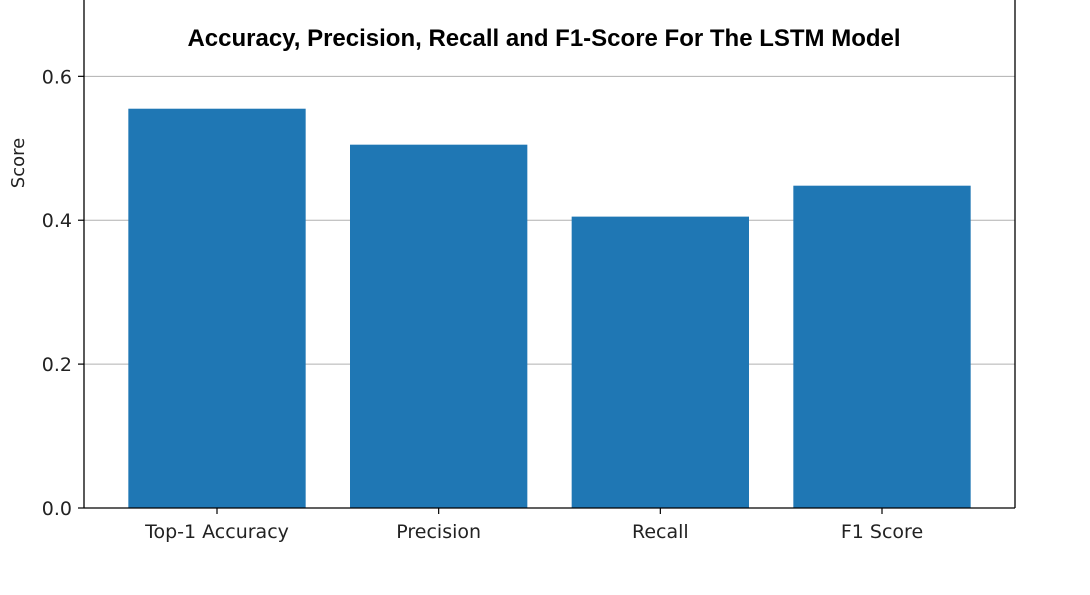 The height and width of the screenshot is (595, 1090). I want to click on y-ticks: 0.0 0.2 0.4 0.6, so click(63, 293).